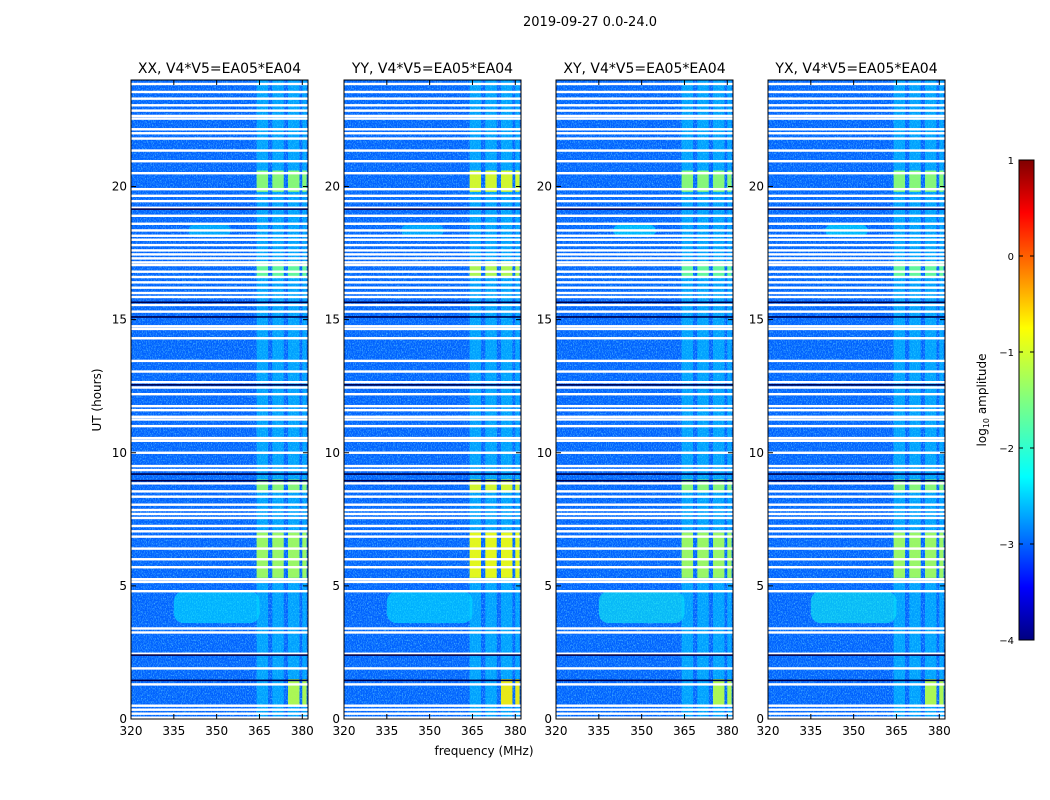 This screenshot has height=800, width=1050. Describe the element at coordinates (983, 400) in the screenshot. I see `colorbar-label: log10 amplitude` at that location.